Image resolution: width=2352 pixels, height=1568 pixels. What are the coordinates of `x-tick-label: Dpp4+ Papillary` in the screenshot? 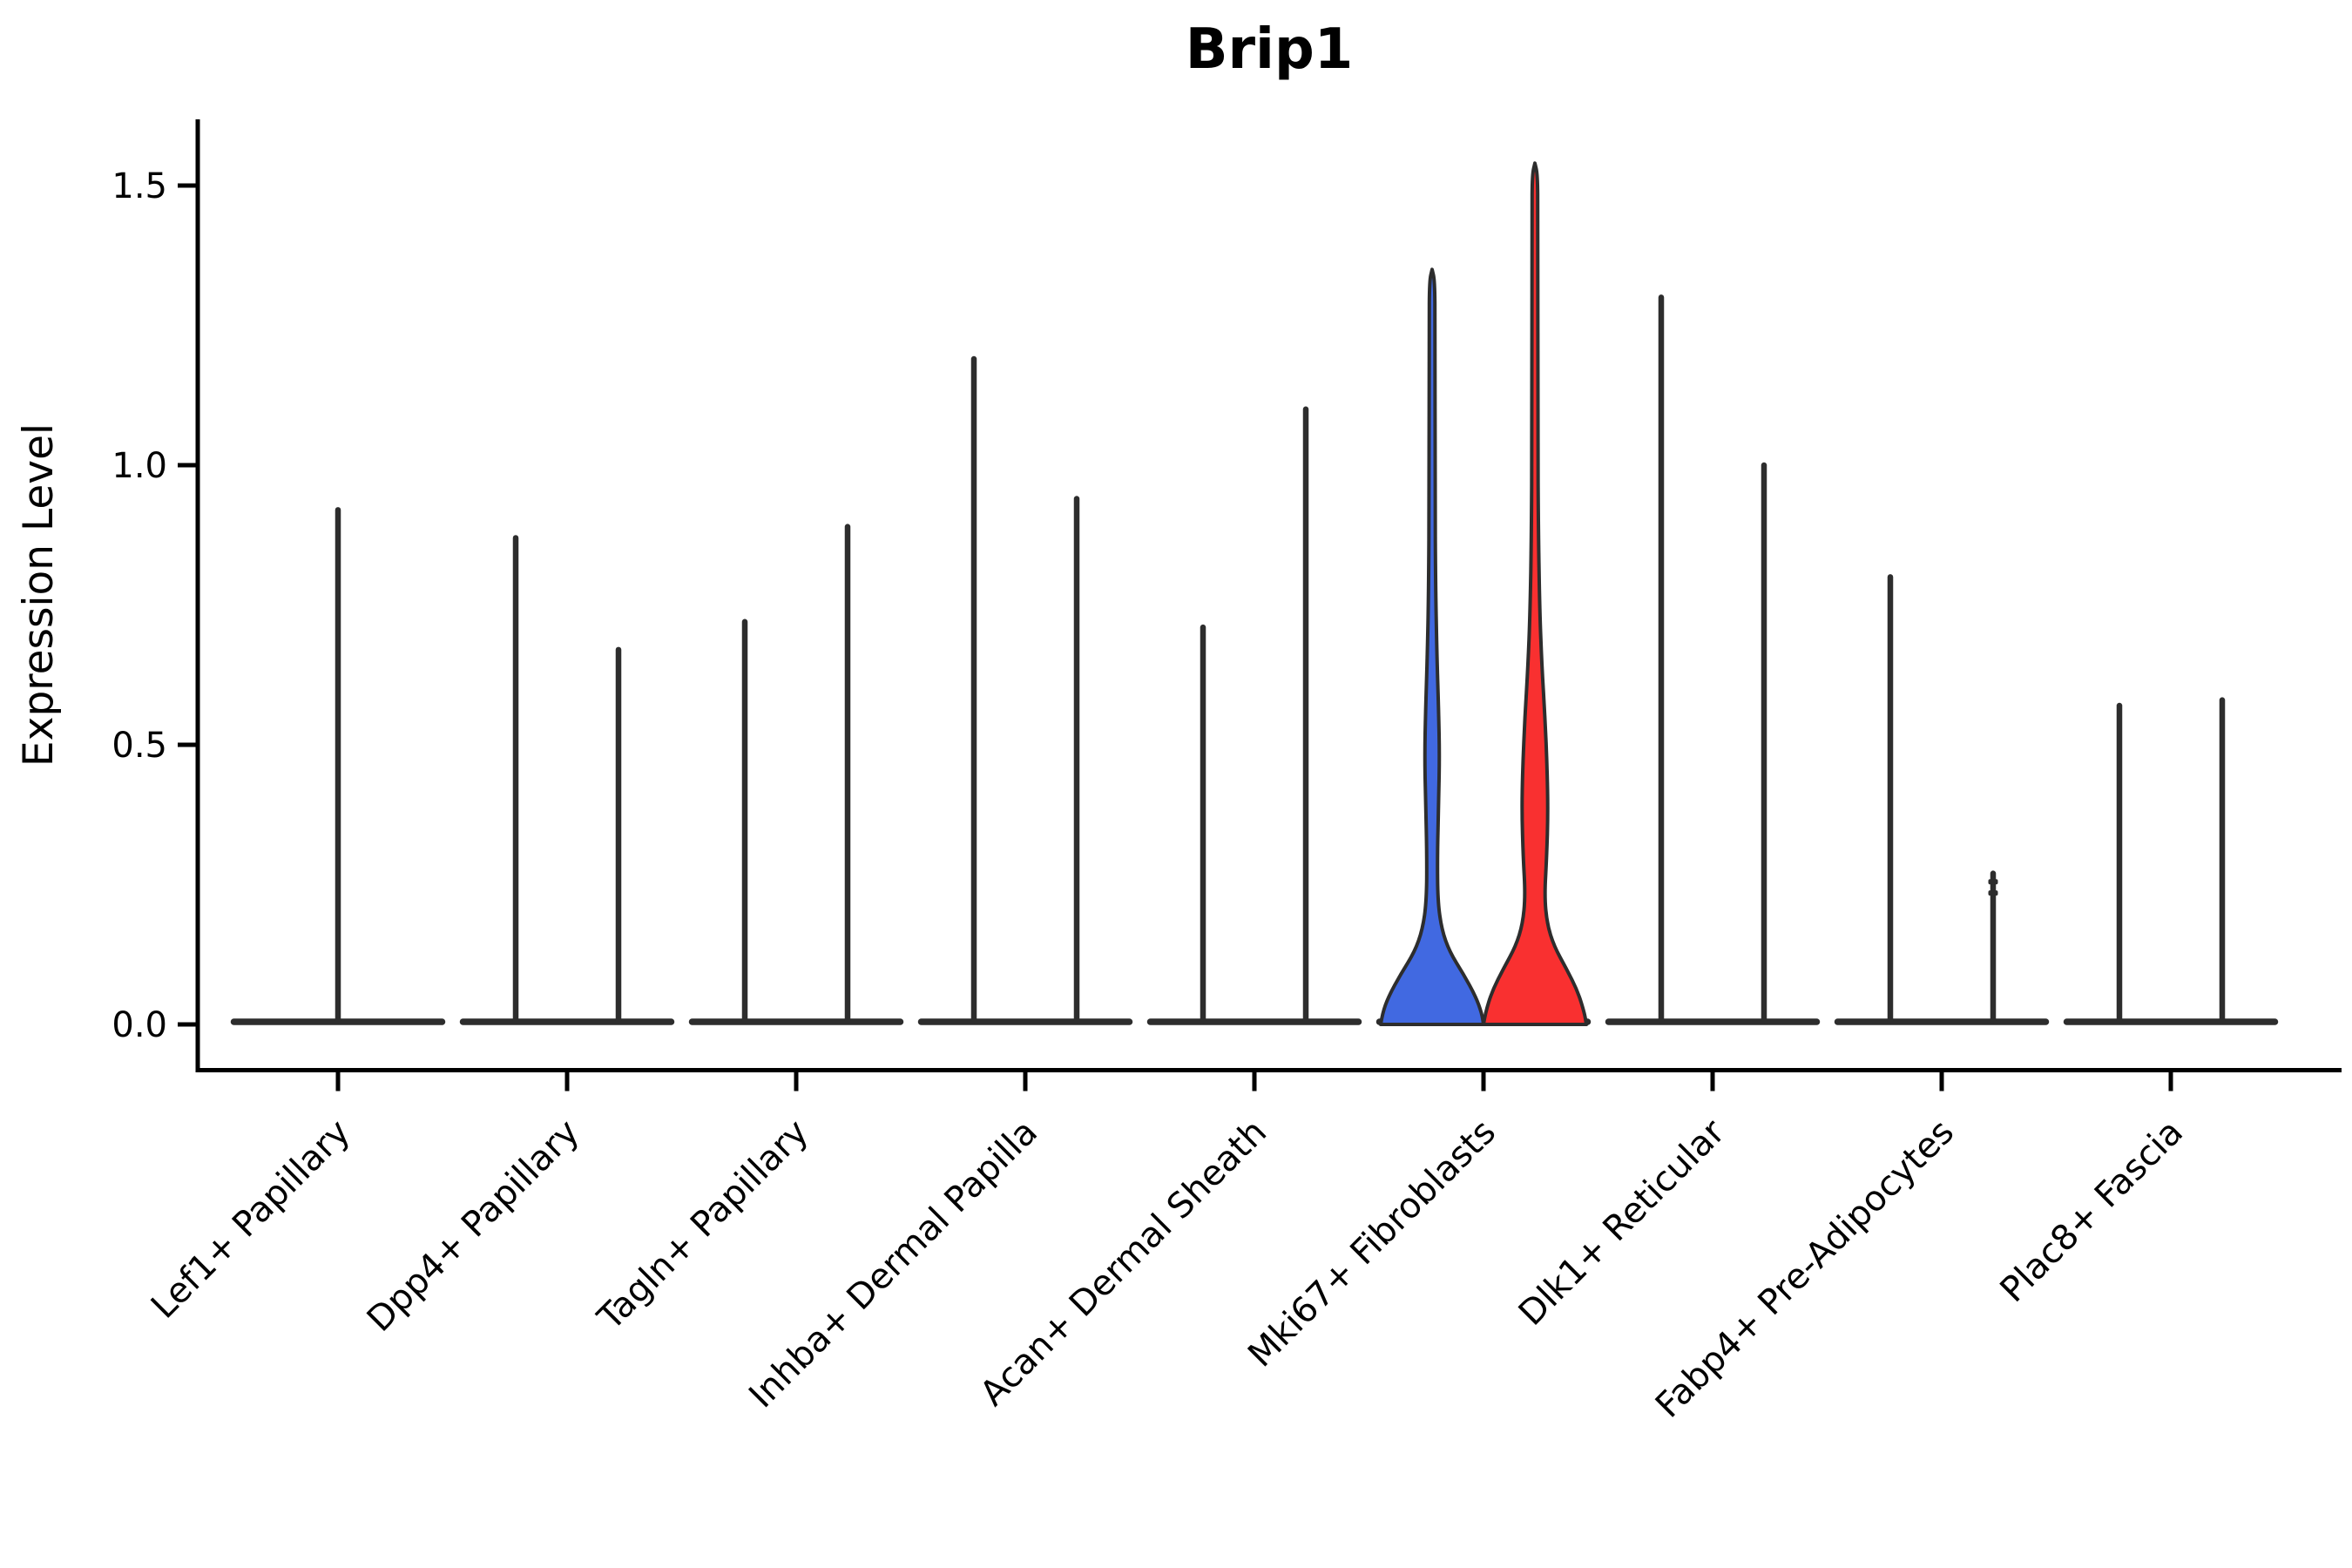 It's located at (474, 1226).